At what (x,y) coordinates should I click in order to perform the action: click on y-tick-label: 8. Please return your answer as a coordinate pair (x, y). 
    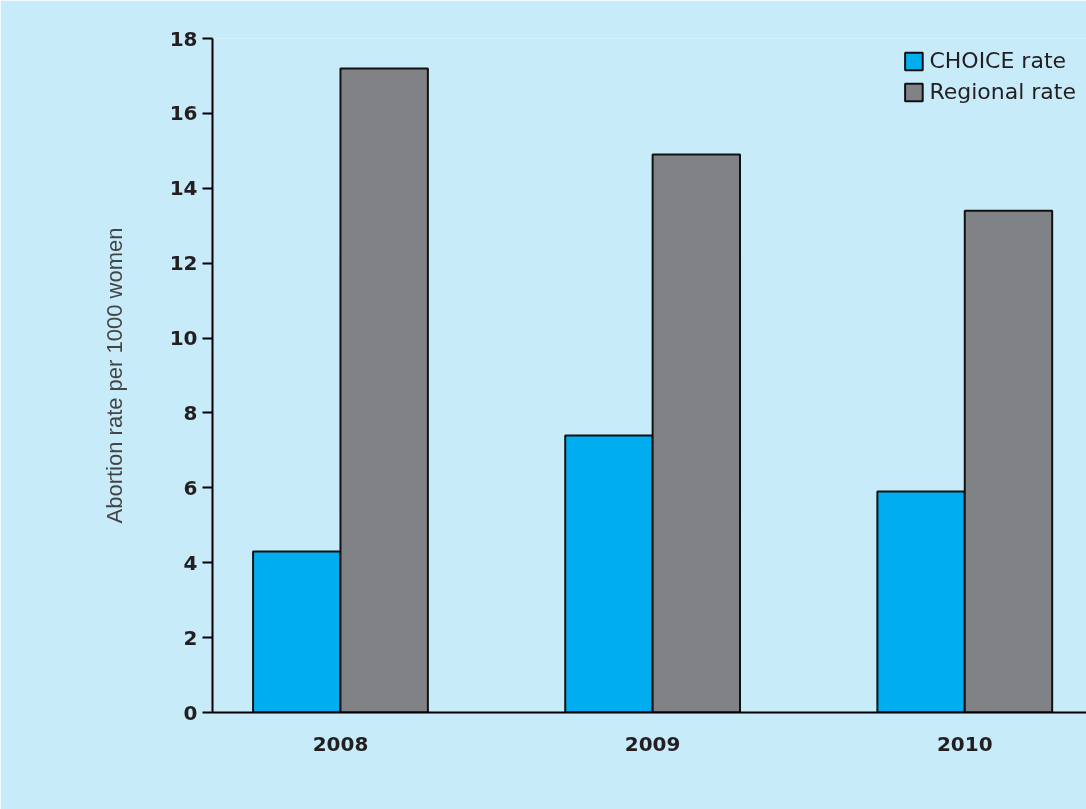
    Looking at the image, I should click on (190, 412).